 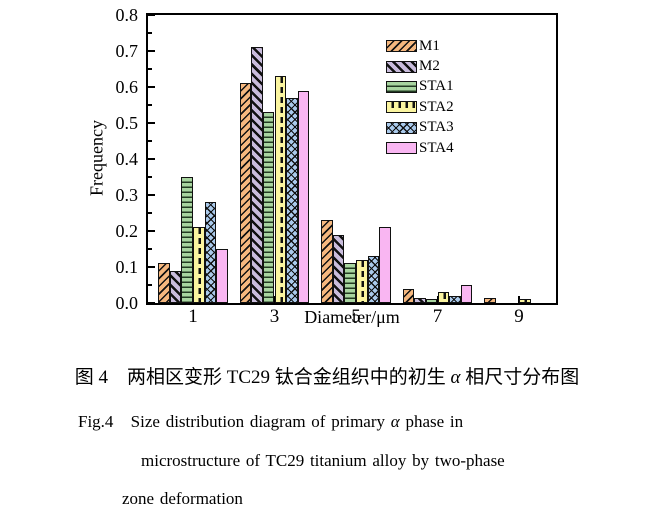 I want to click on x-axis-title: Diameter/μm, so click(x=352, y=317).